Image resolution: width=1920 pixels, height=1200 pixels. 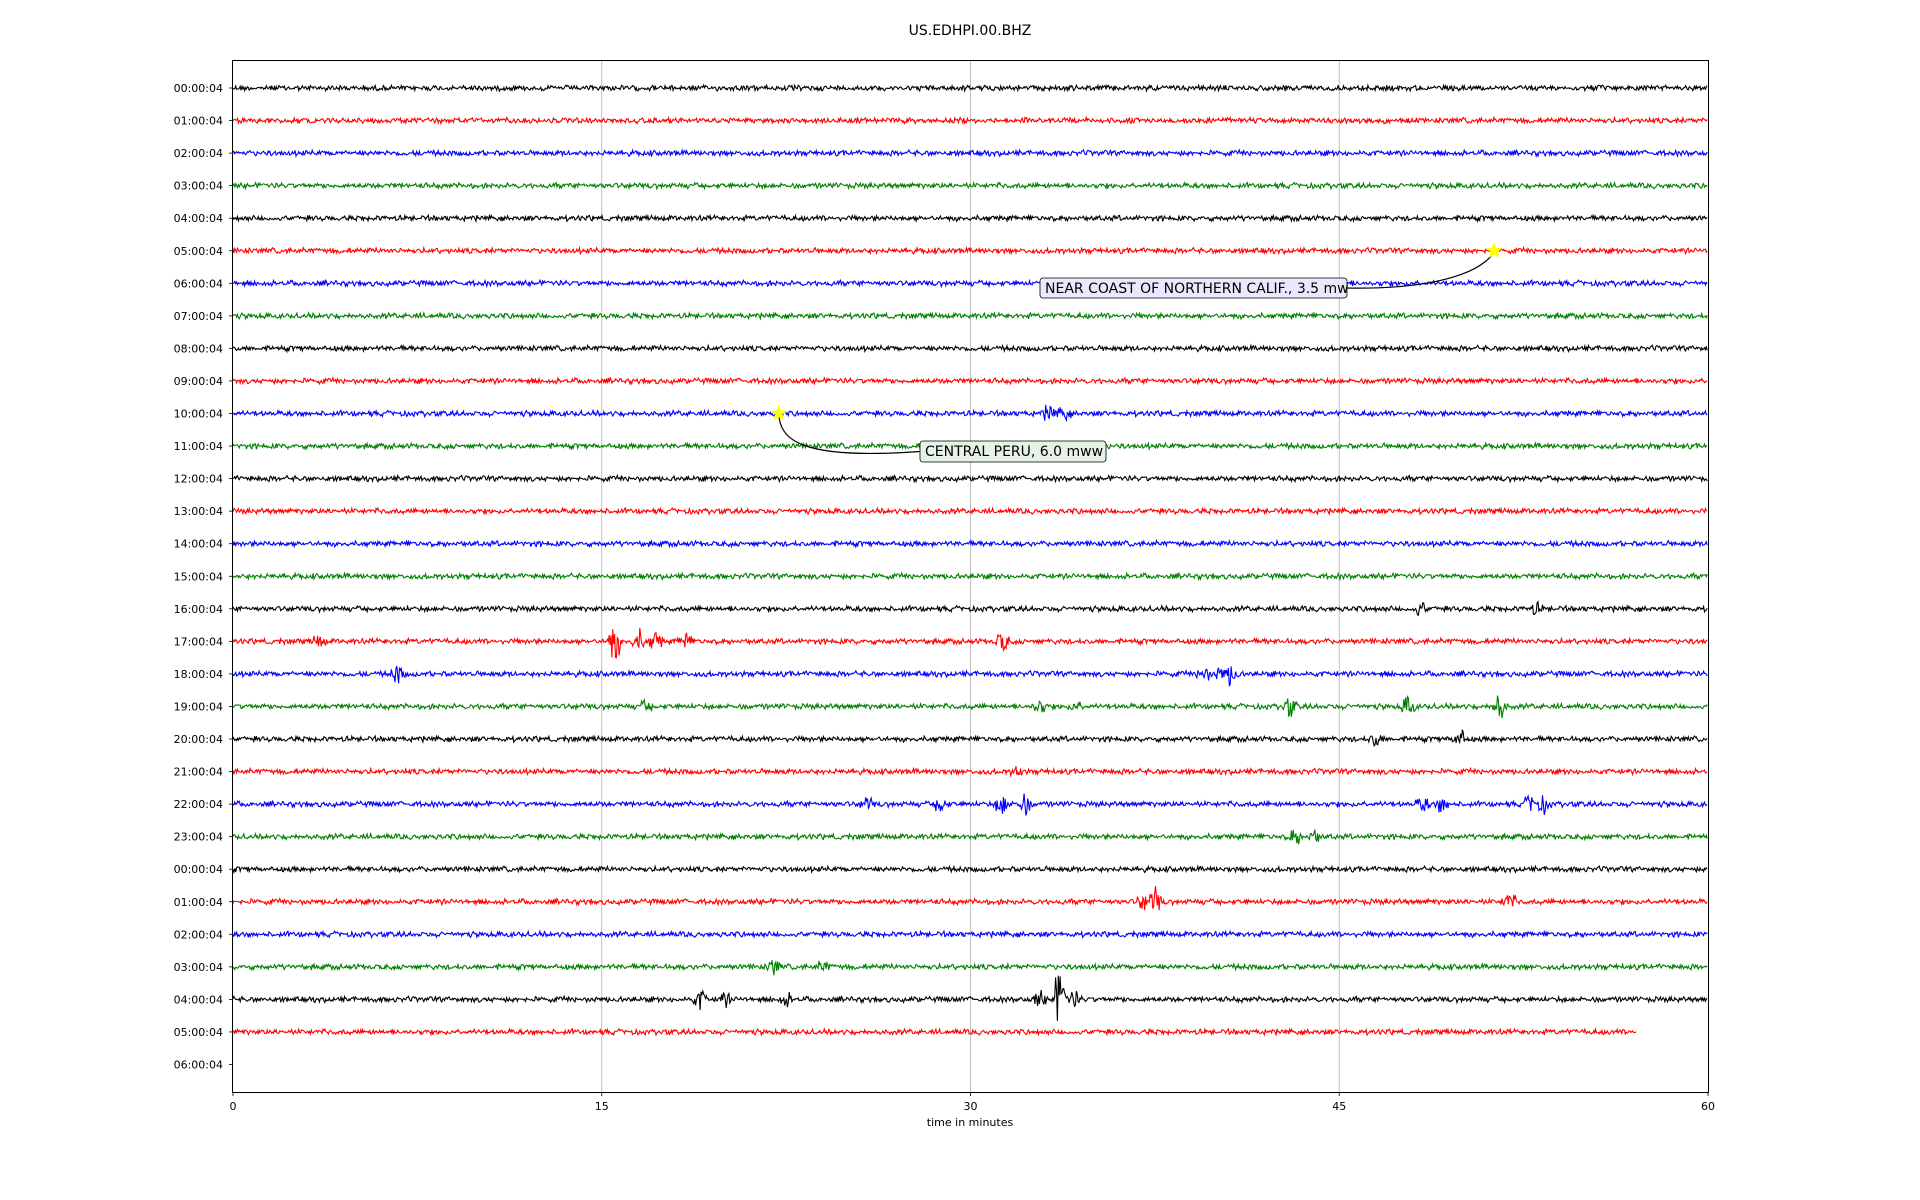 I want to click on y-tick-label: 10:00:04, so click(x=198, y=414).